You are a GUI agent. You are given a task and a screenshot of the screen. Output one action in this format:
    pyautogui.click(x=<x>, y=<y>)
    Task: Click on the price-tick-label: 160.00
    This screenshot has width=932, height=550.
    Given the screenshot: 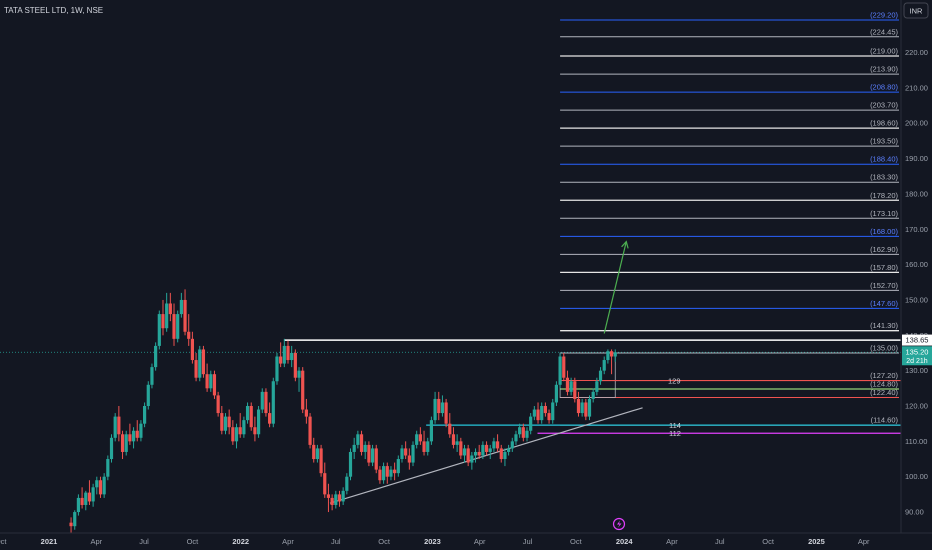 What is the action you would take?
    pyautogui.click(x=916, y=264)
    